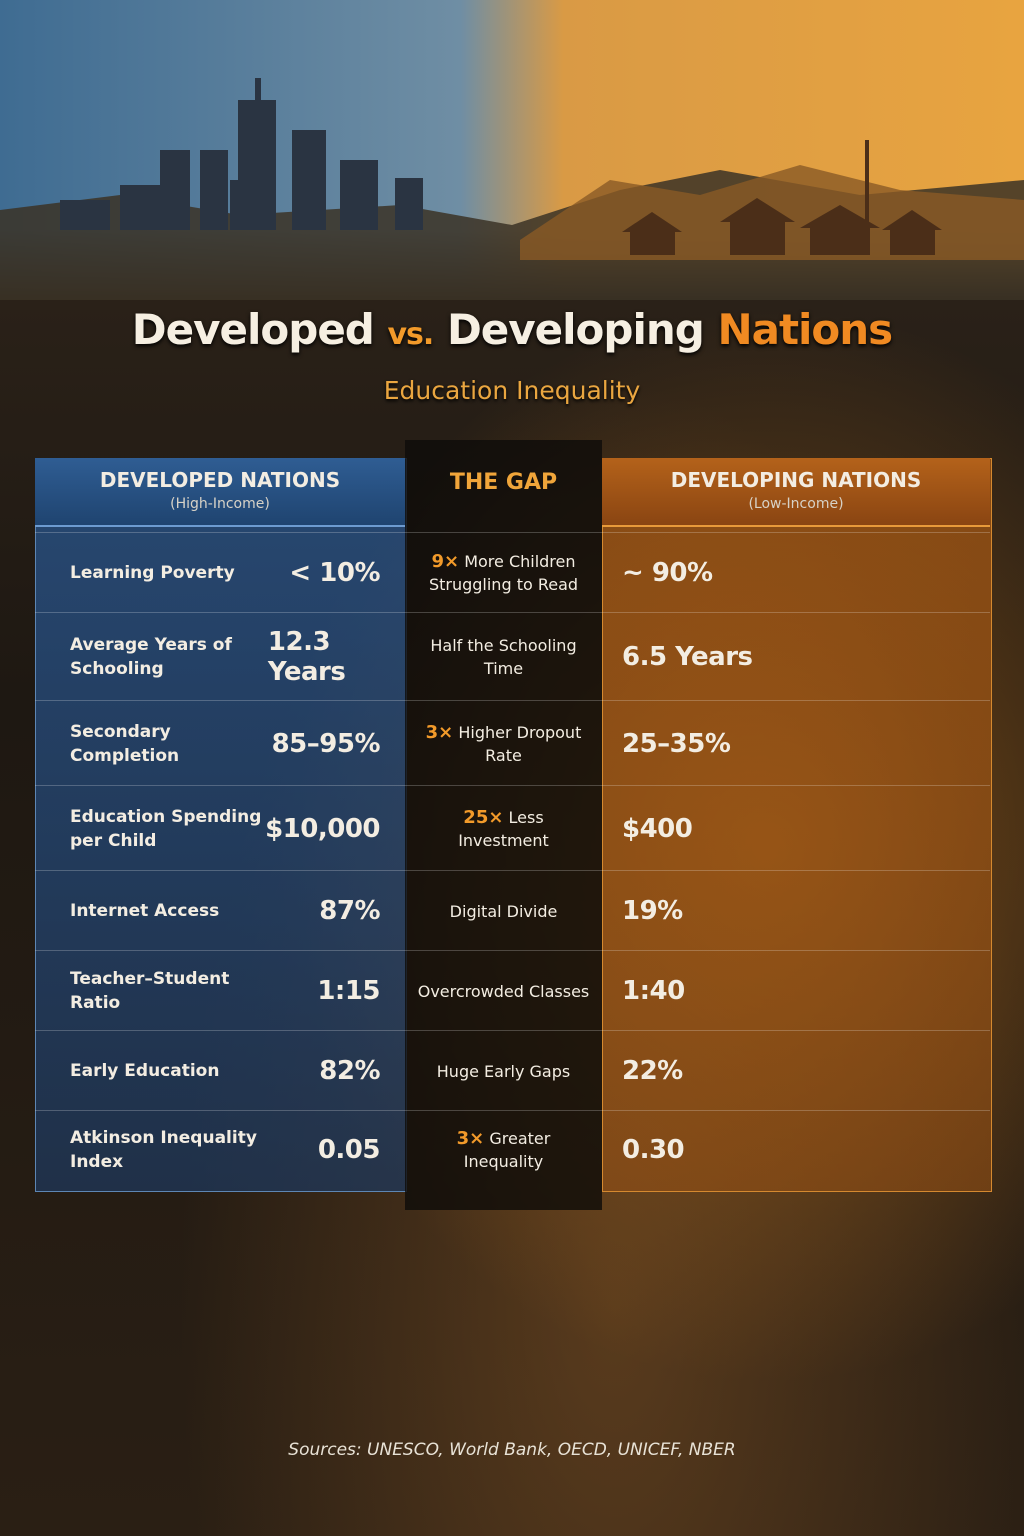  I want to click on gap-text: Digital Divide, so click(504, 911).